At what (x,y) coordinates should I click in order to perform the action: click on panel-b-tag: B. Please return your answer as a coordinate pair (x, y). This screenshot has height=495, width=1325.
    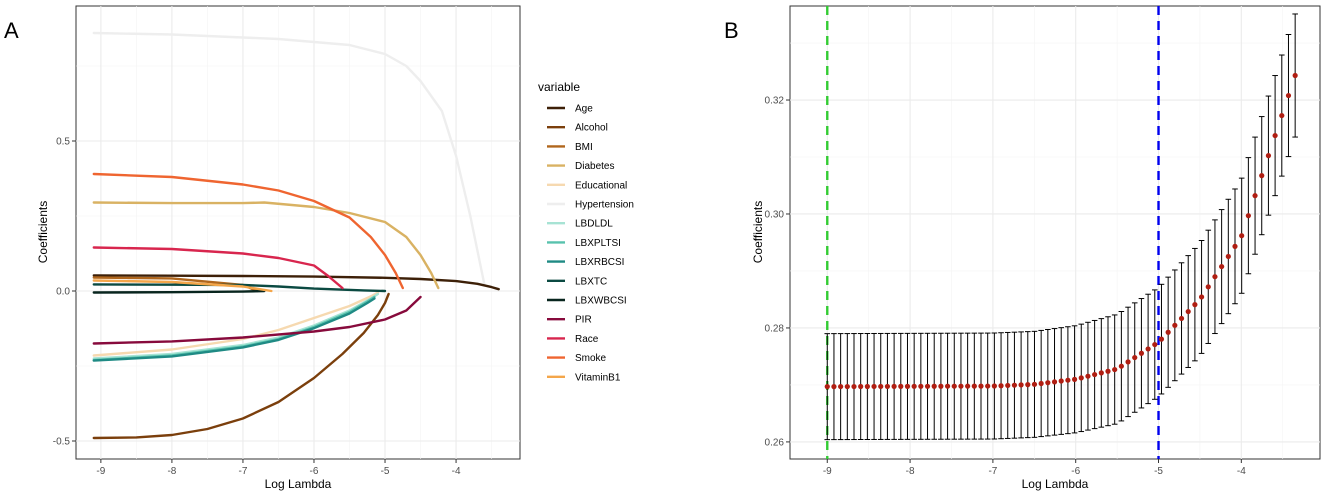
    Looking at the image, I should click on (731, 30).